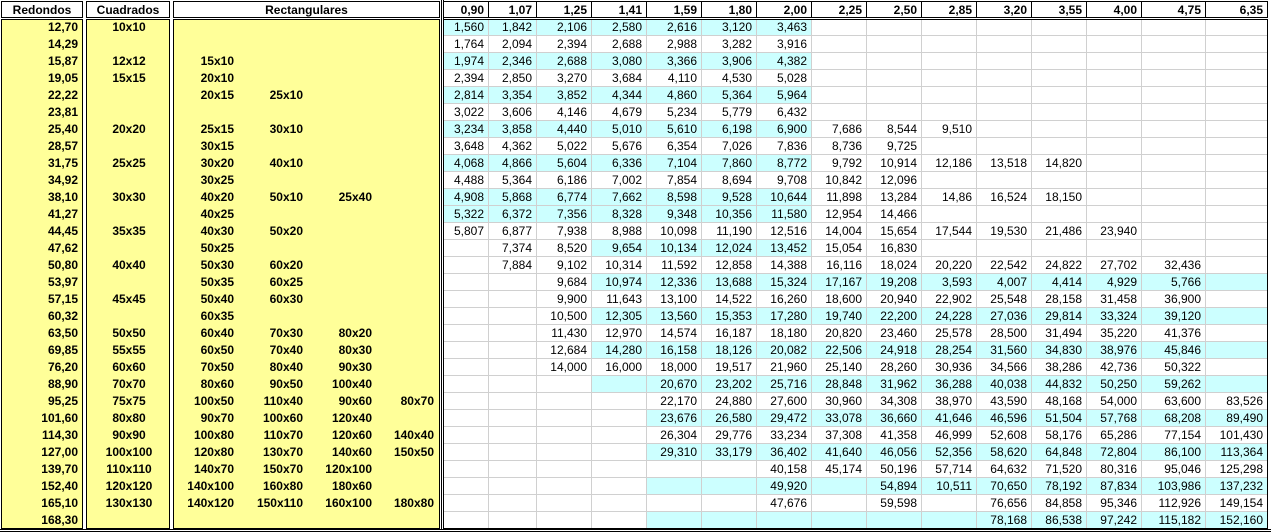 Image resolution: width=1271 pixels, height=532 pixels. I want to click on value-cell: 3,366, so click(674, 61).